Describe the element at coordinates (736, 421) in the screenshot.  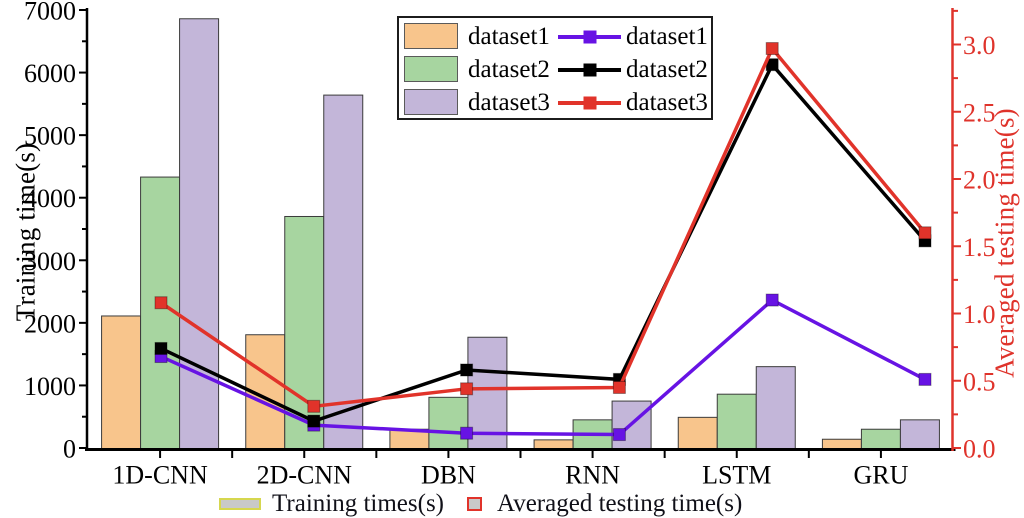
I see `bar-dataset2-LSTM` at that location.